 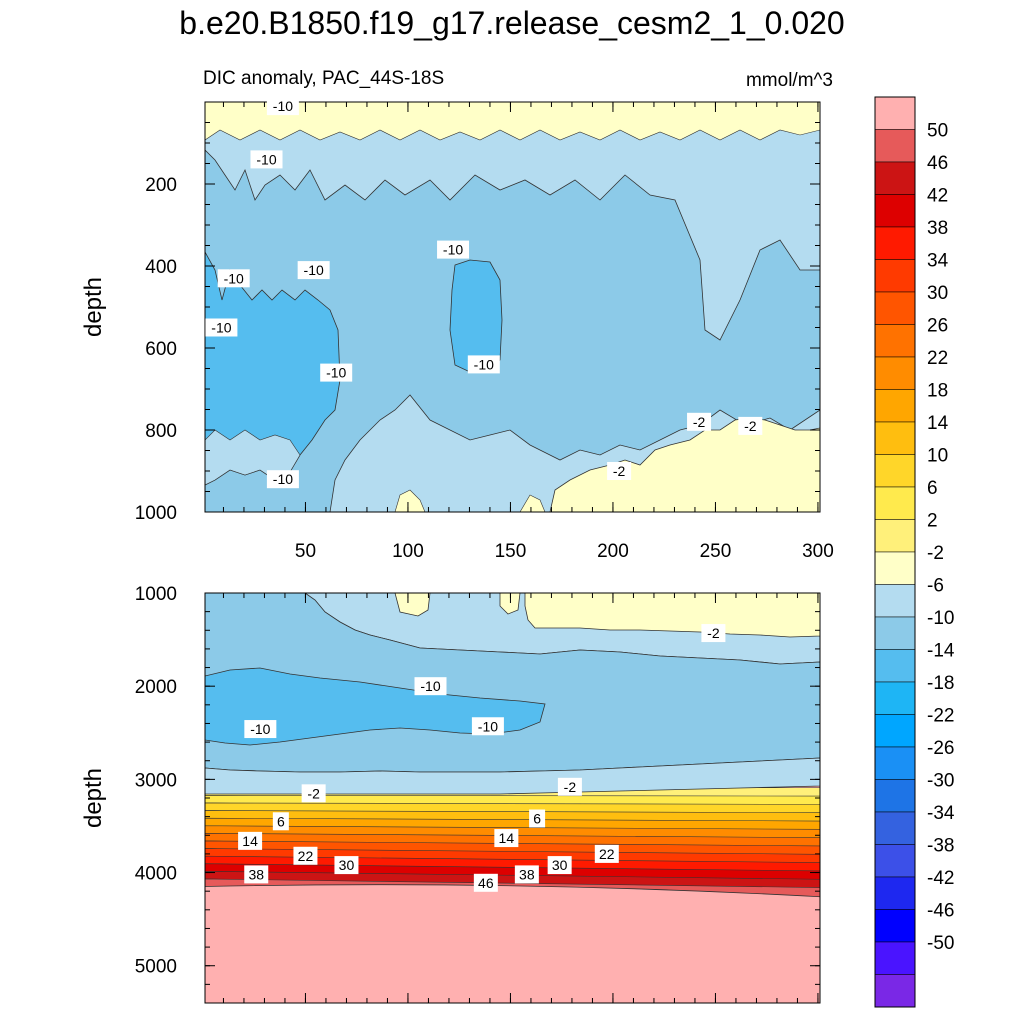 What do you see at coordinates (512, 776) in the screenshot?
I see `lower-region-minus2` at bounding box center [512, 776].